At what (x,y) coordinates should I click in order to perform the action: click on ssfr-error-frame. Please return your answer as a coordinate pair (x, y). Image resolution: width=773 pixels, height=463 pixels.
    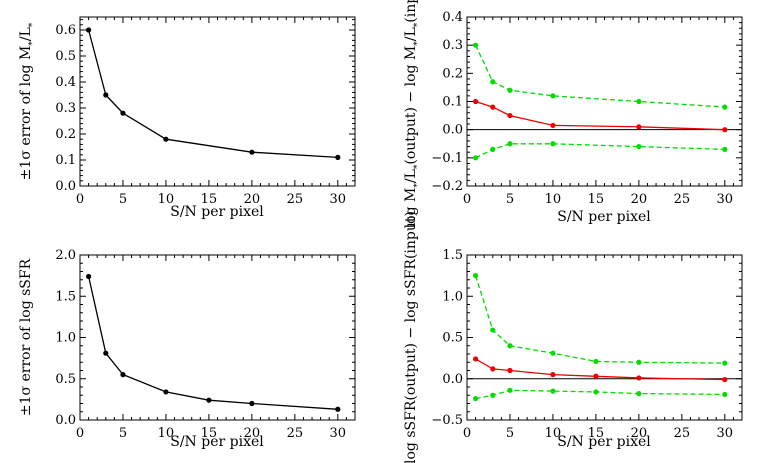
    Looking at the image, I should click on (217, 337).